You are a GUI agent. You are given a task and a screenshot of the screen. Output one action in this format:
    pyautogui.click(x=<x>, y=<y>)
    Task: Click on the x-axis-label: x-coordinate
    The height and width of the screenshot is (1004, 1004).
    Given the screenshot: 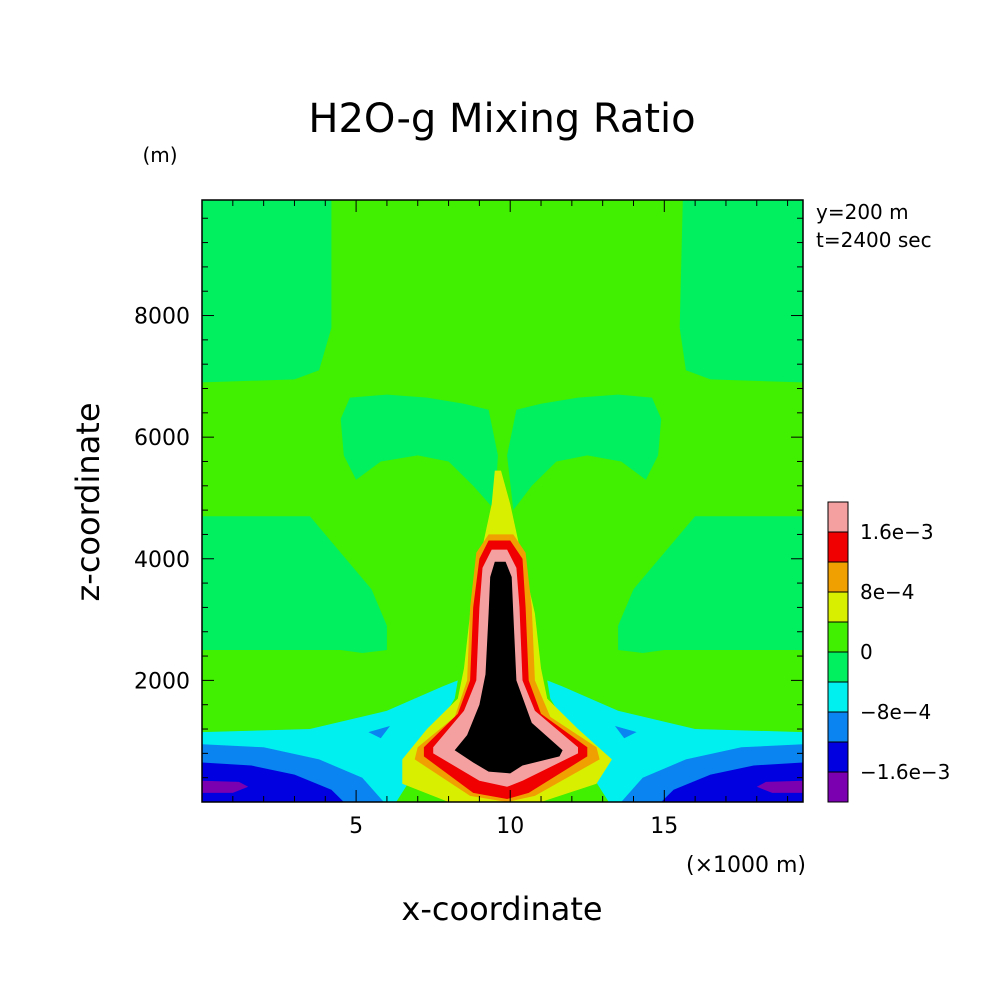 What is the action you would take?
    pyautogui.click(x=501, y=909)
    